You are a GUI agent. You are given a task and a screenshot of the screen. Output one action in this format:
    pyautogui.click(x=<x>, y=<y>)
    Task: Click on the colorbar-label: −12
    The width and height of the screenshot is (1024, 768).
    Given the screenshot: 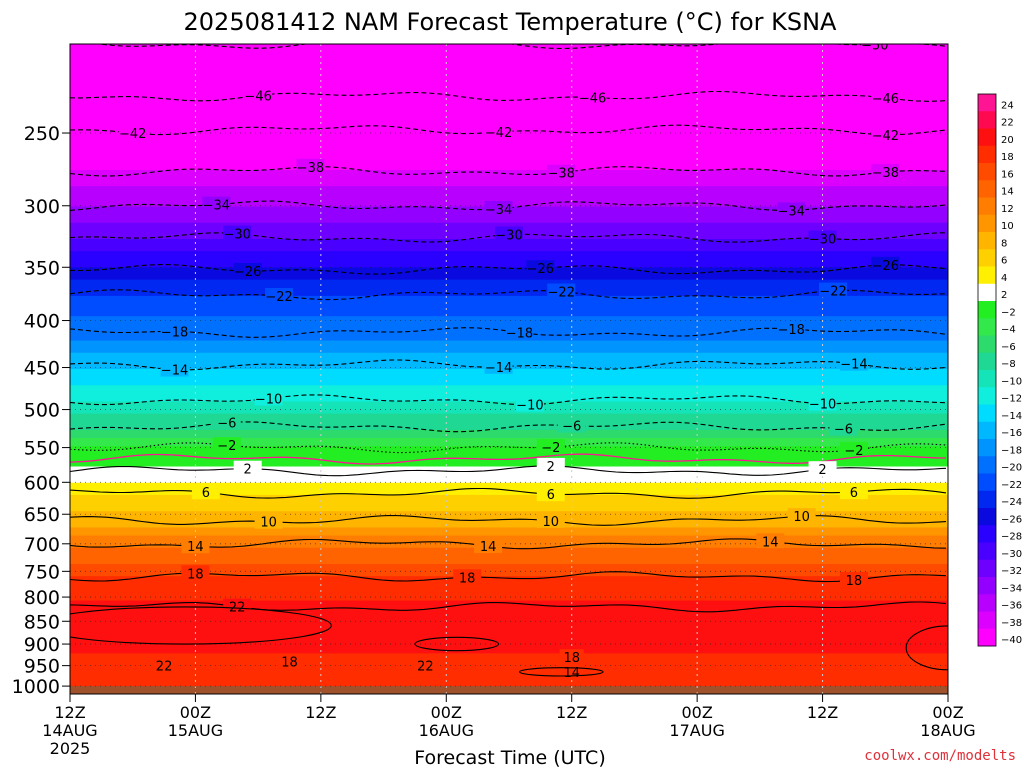 What is the action you would take?
    pyautogui.click(x=1011, y=399)
    